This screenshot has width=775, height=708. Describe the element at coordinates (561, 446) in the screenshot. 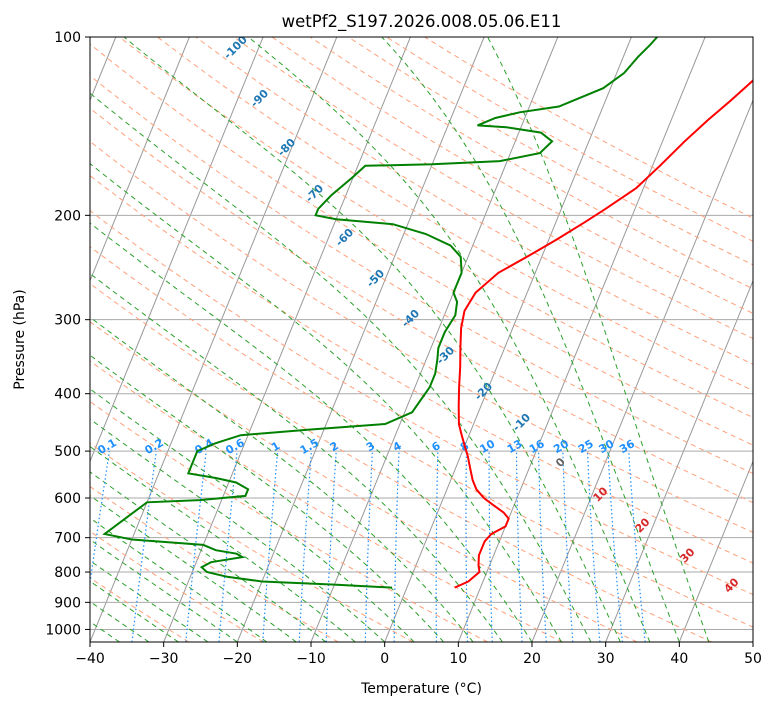

I see `mixing-ratio-label: 20` at that location.